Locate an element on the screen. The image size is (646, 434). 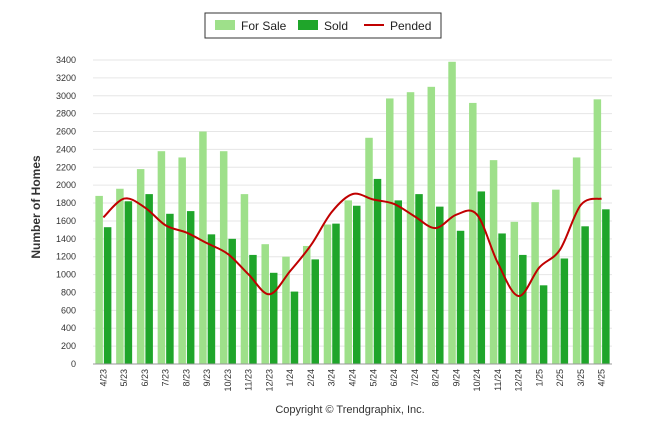
y-tick-label: 2400 is located at coordinates (66, 149).